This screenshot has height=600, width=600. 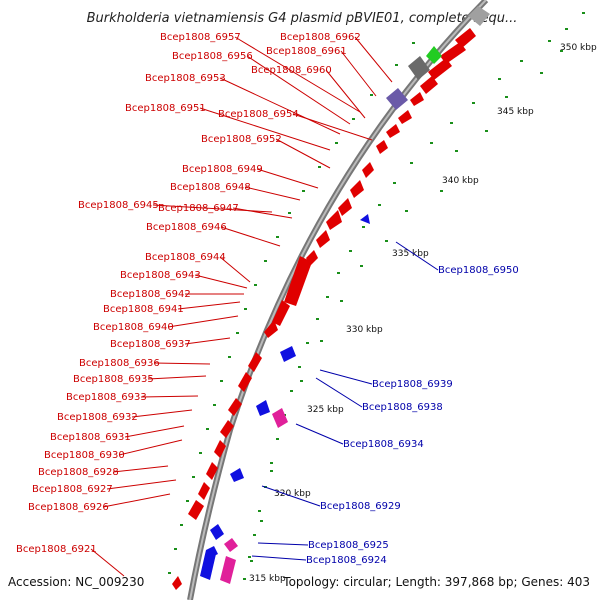 I want to click on gene-label-forward: Bcep1808_6921, so click(x=56, y=549).